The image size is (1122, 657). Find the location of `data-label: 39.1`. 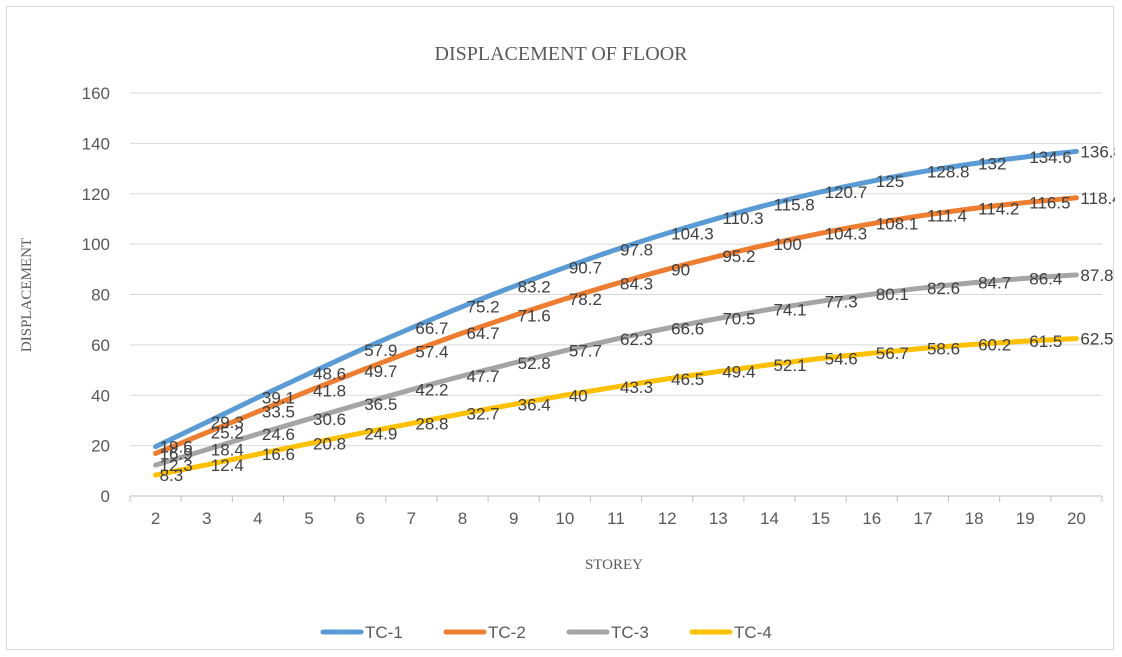

data-label: 39.1 is located at coordinates (278, 398).